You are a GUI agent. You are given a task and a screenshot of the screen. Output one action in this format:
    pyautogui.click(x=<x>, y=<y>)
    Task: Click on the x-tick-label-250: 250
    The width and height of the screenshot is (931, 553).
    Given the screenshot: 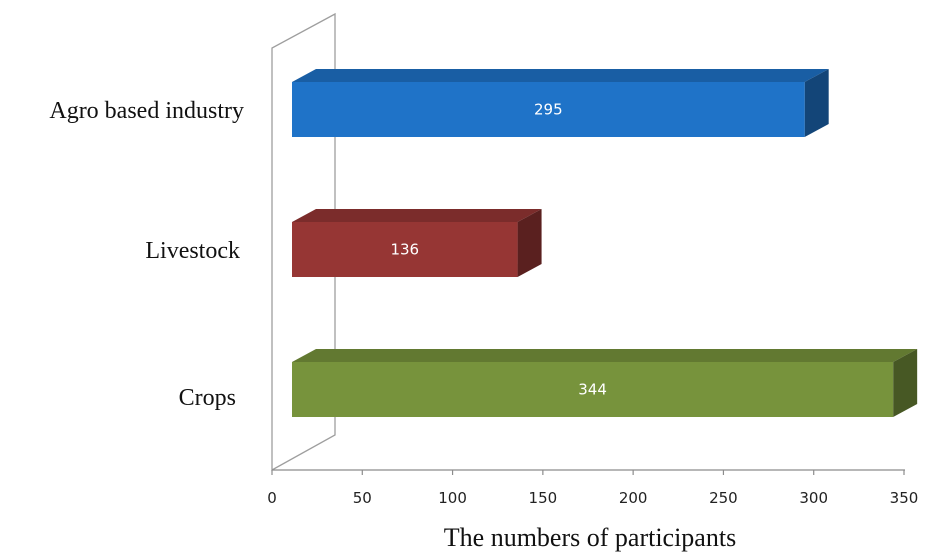 What is the action you would take?
    pyautogui.click(x=723, y=498)
    